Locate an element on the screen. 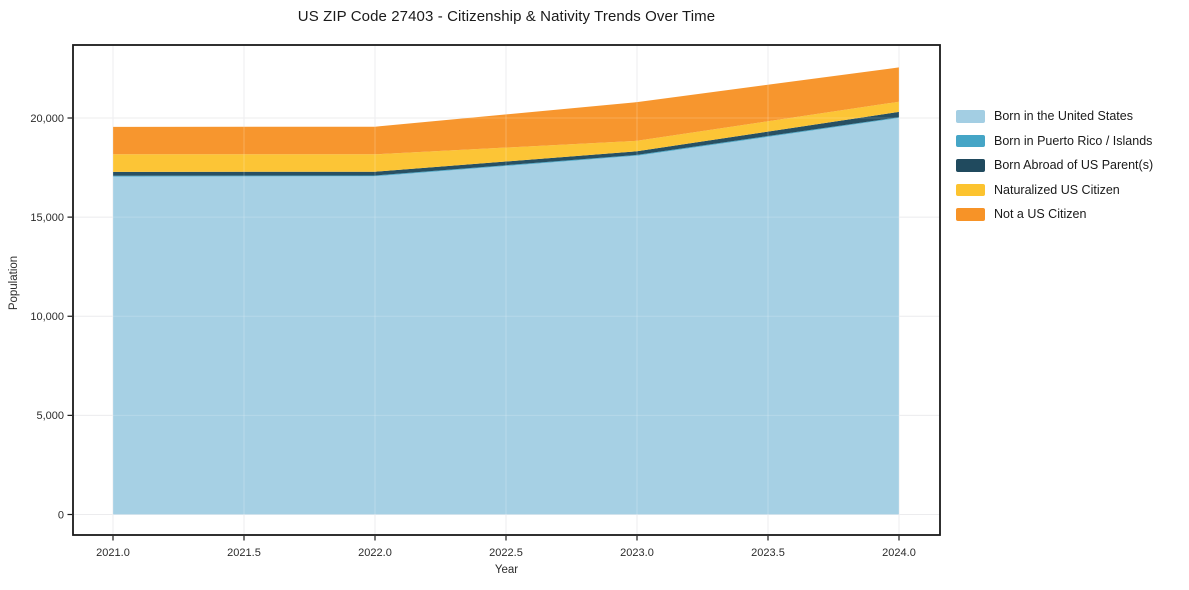  x-tick-label: 2024.0 is located at coordinates (899, 553).